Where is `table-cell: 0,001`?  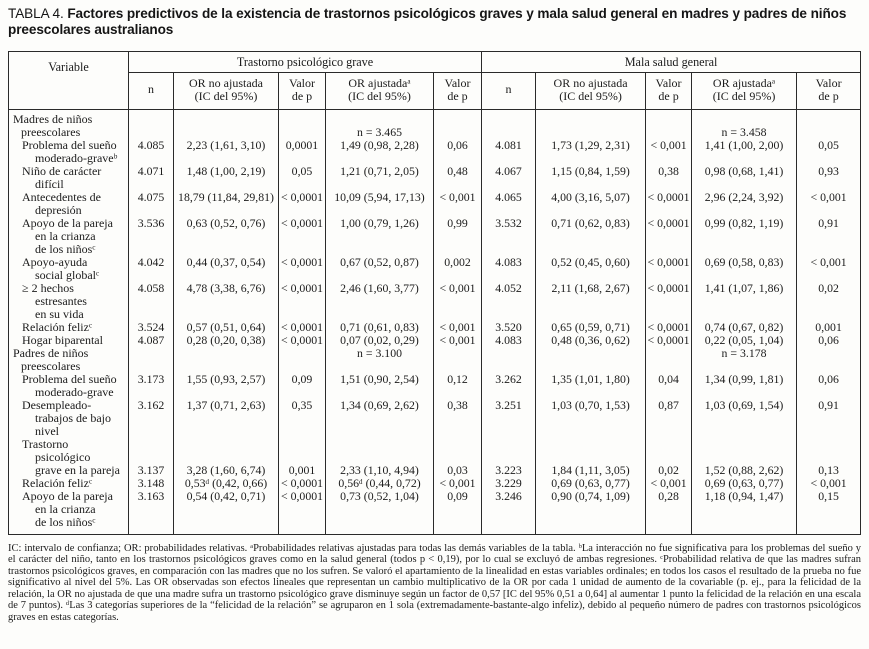
table-cell: 0,001 is located at coordinates (828, 327).